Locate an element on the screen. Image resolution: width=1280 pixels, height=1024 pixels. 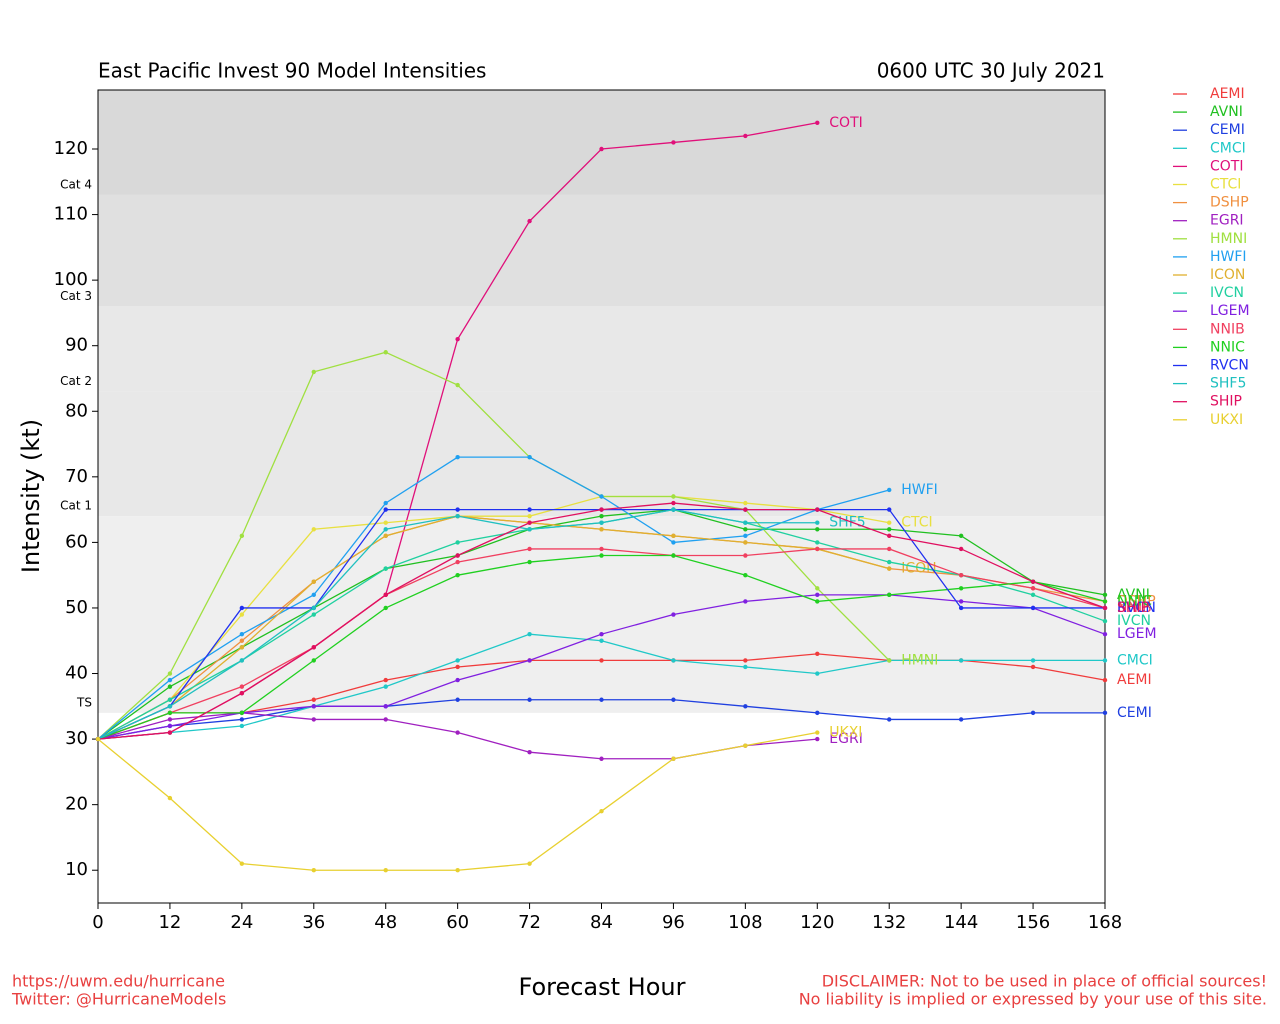
legend-label: HMNI is located at coordinates (1228, 239).